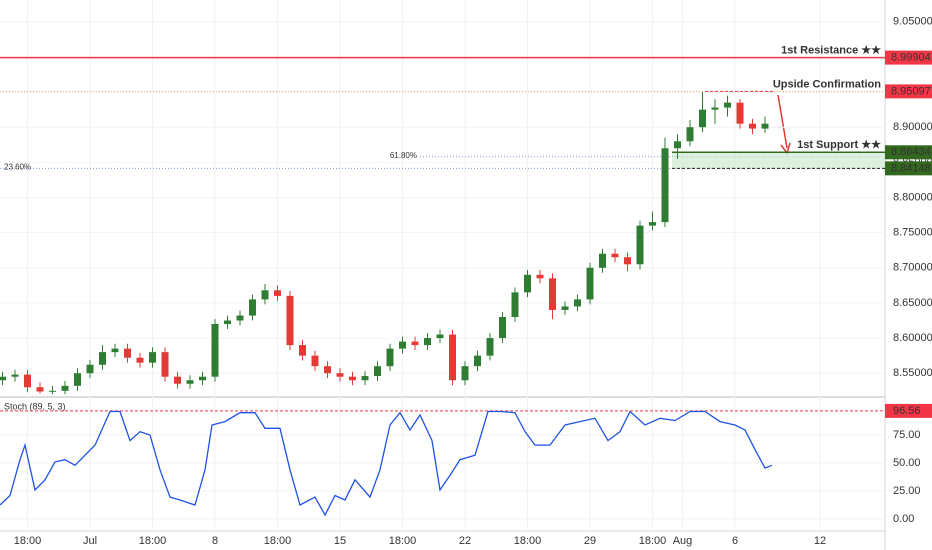  What do you see at coordinates (35, 406) in the screenshot?
I see `stoch-title: Stoch (89, 5, 3)` at bounding box center [35, 406].